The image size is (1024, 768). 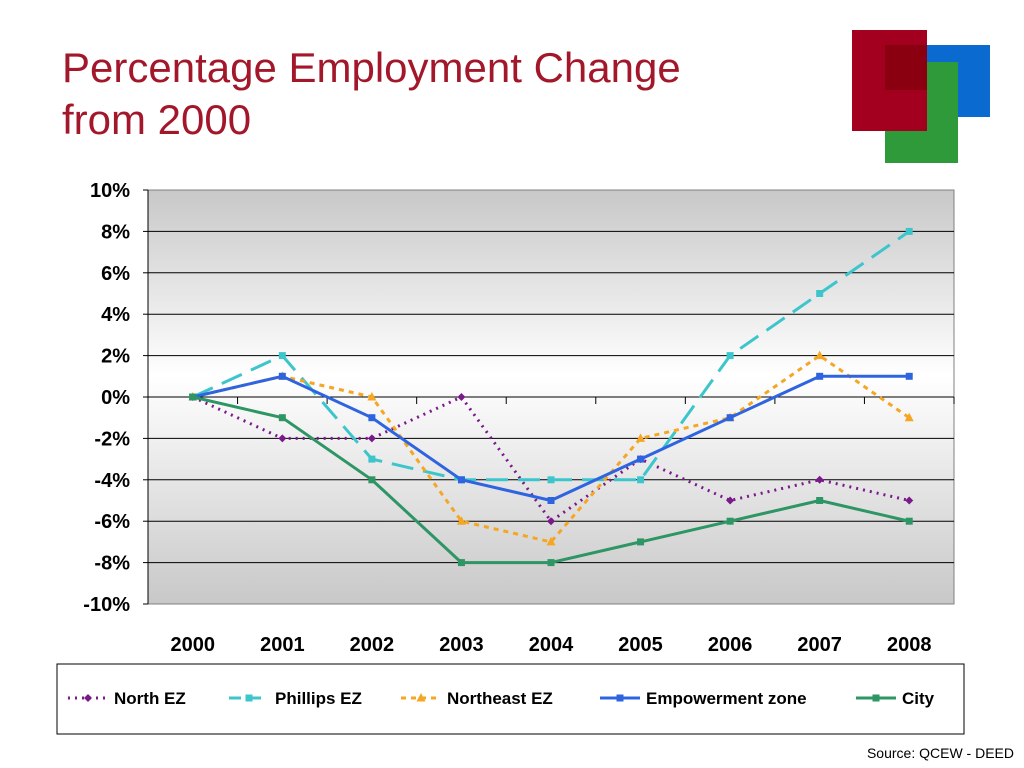 I want to click on series-empowerment-zone, so click(x=551, y=438).